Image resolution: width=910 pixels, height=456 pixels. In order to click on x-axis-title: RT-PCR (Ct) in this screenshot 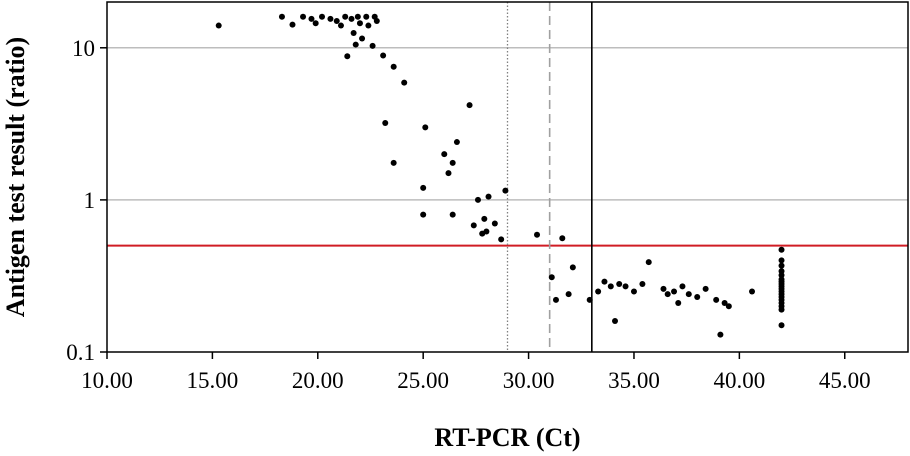, I will do `click(507, 437)`.